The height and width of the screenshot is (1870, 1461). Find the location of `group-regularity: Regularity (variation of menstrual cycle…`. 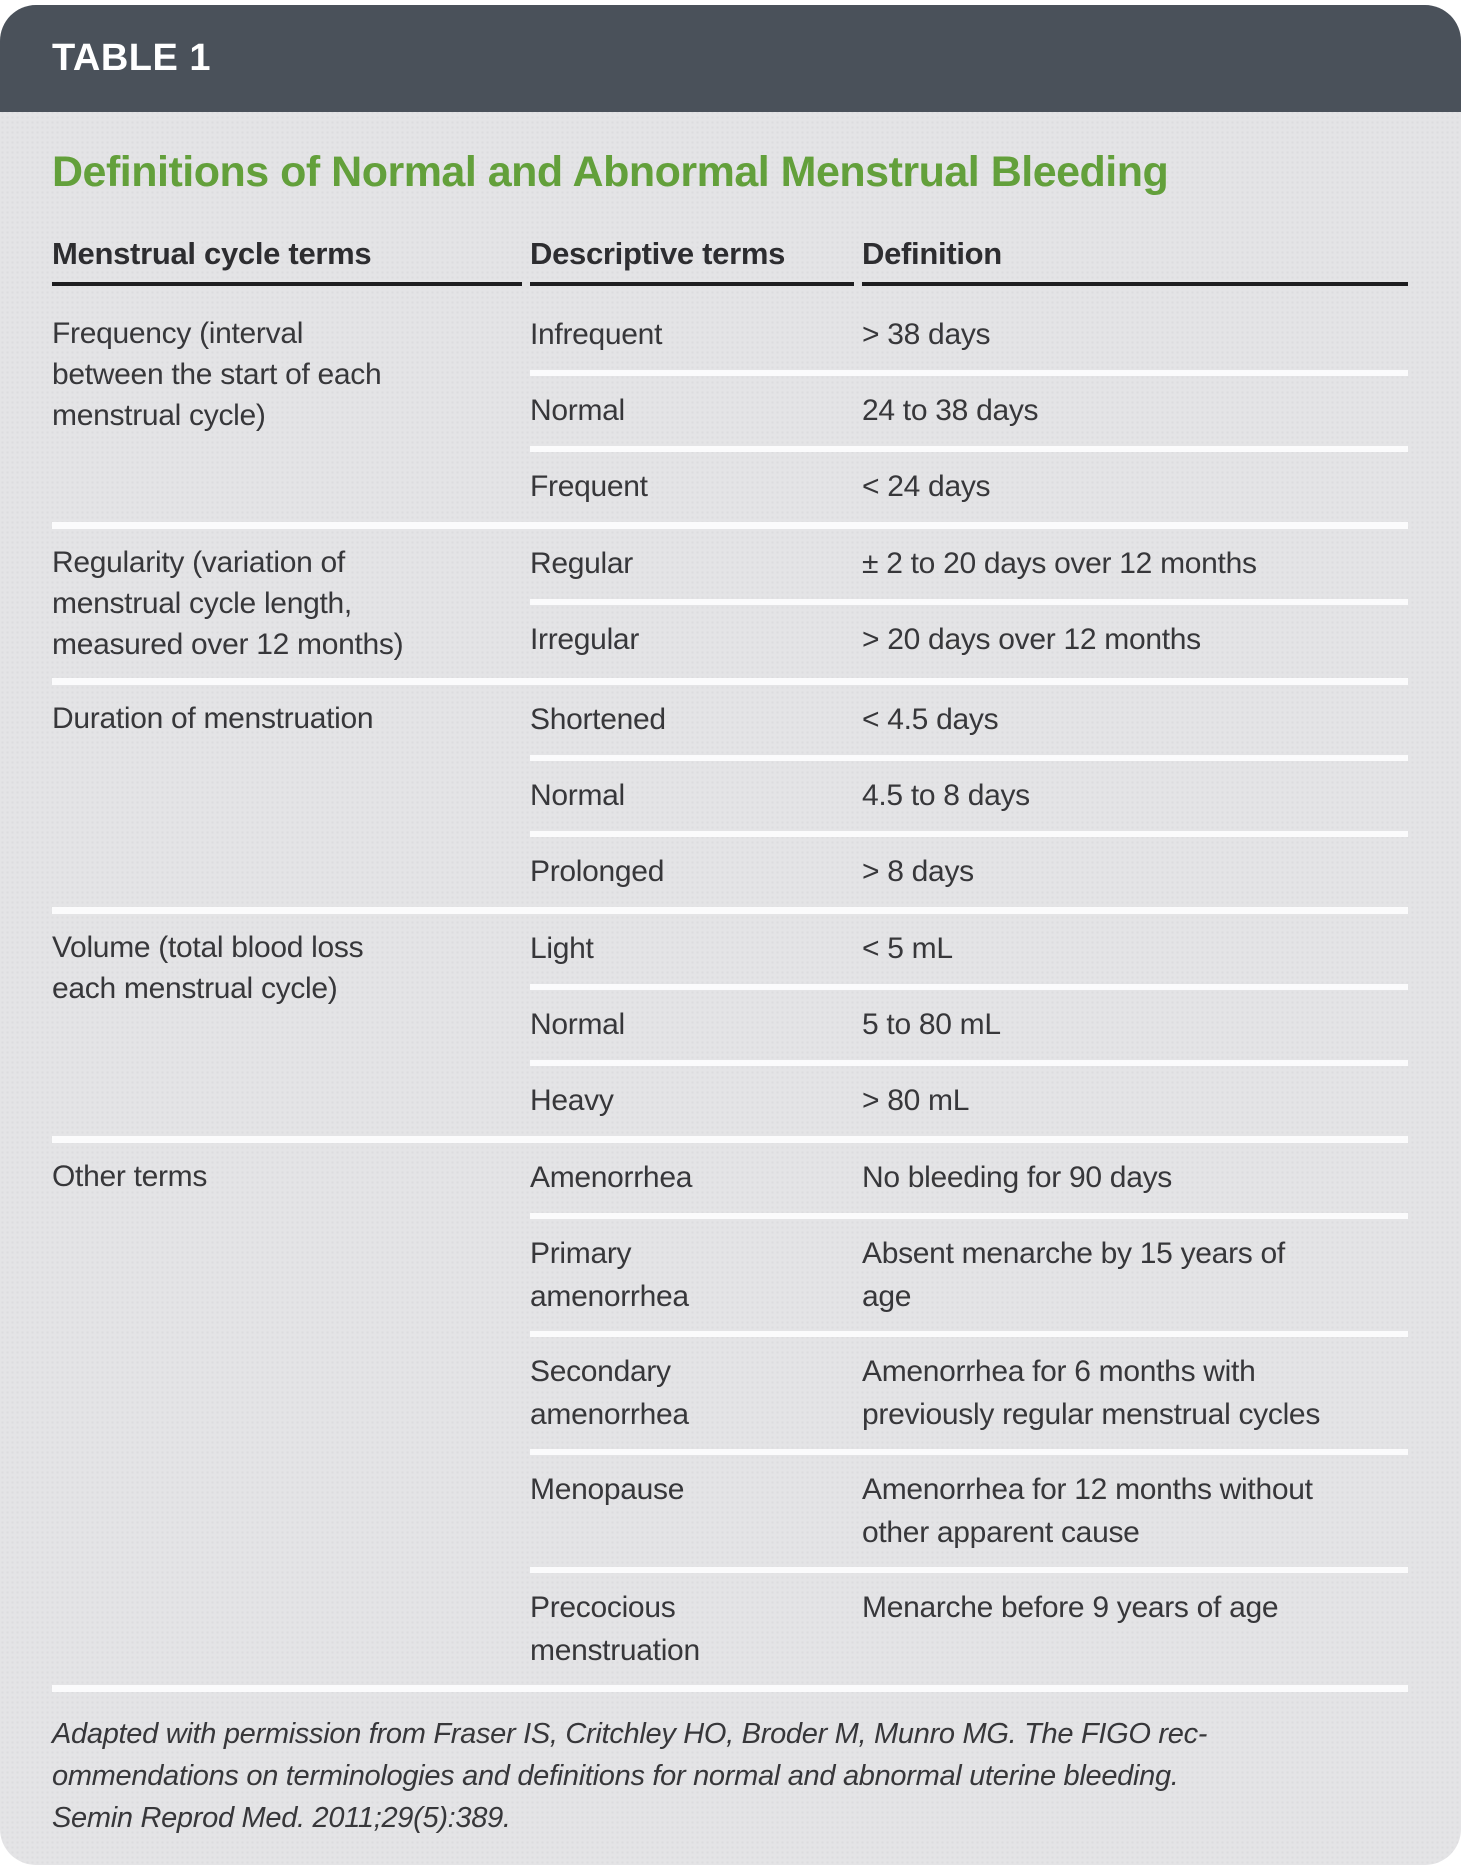

group-regularity: Regularity (variation of menstrual cycle… is located at coordinates (730, 603).